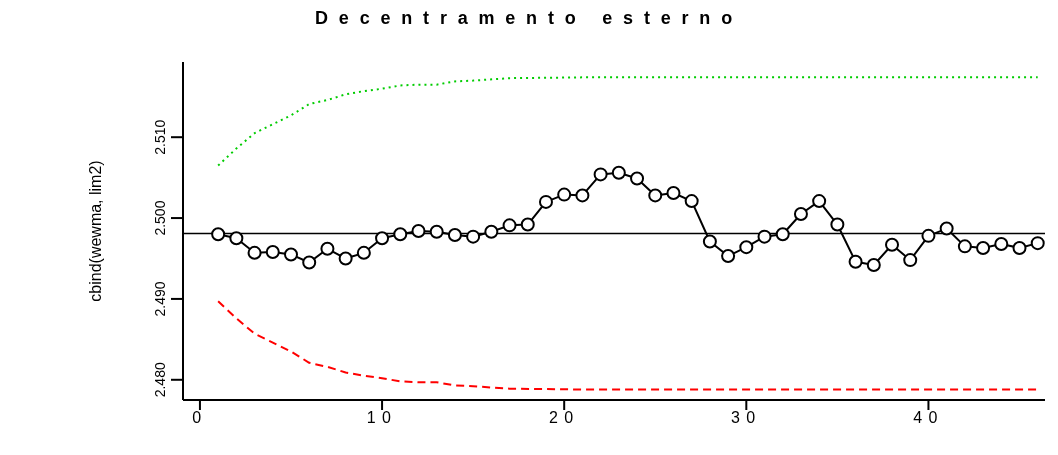 The width and height of the screenshot is (1058, 455). I want to click on y-tick-label: 2.510, so click(160, 137).